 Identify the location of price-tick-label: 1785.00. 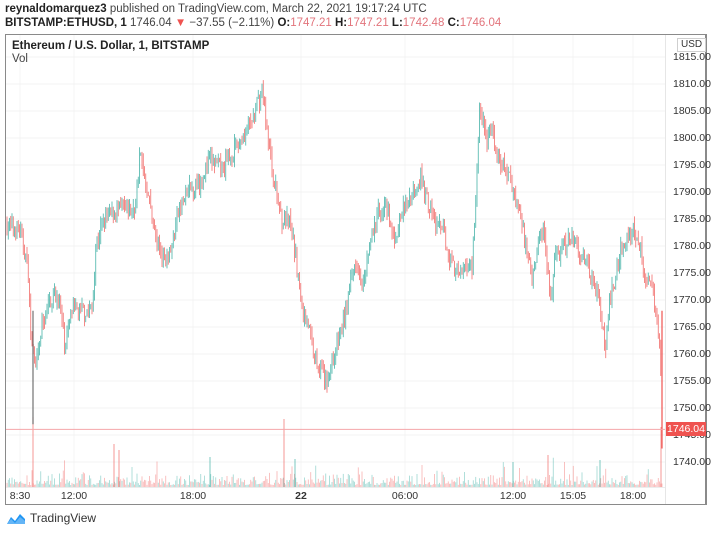
(692, 219).